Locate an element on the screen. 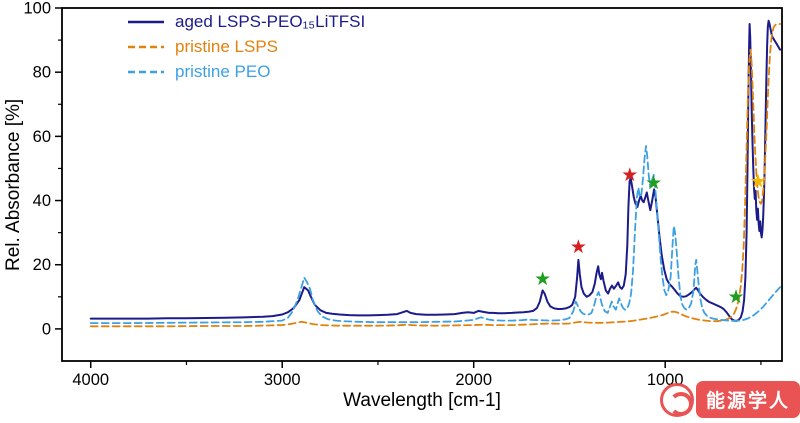  star-marker-1: ★ is located at coordinates (578, 247).